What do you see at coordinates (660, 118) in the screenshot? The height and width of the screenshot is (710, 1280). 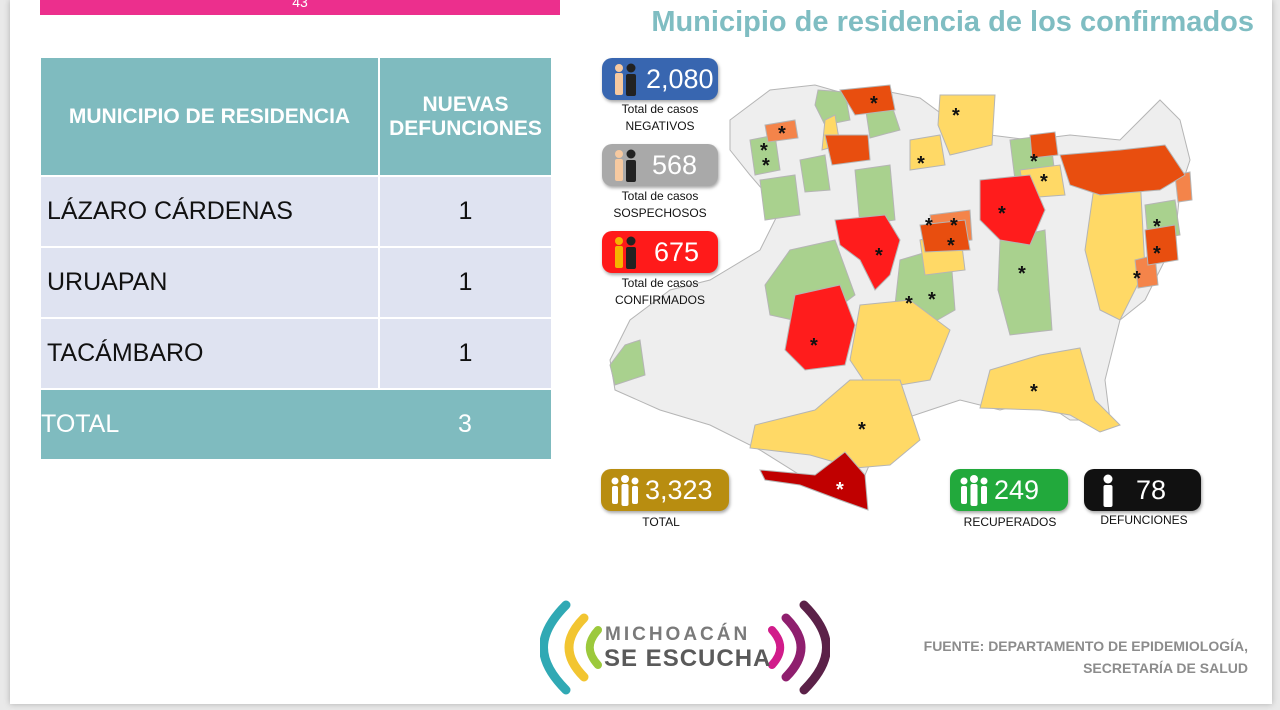 I see `negativos-caption: Total de casos NEGATIVOS` at bounding box center [660, 118].